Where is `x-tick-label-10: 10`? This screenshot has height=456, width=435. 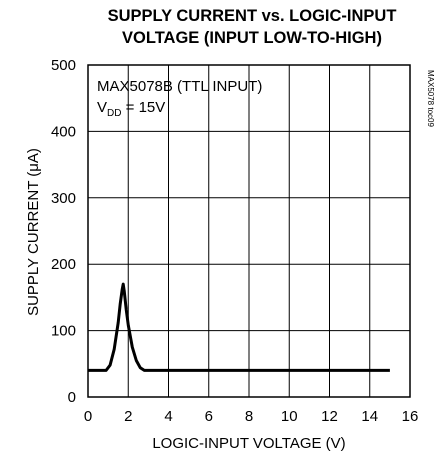
x-tick-label-10: 10 is located at coordinates (289, 416).